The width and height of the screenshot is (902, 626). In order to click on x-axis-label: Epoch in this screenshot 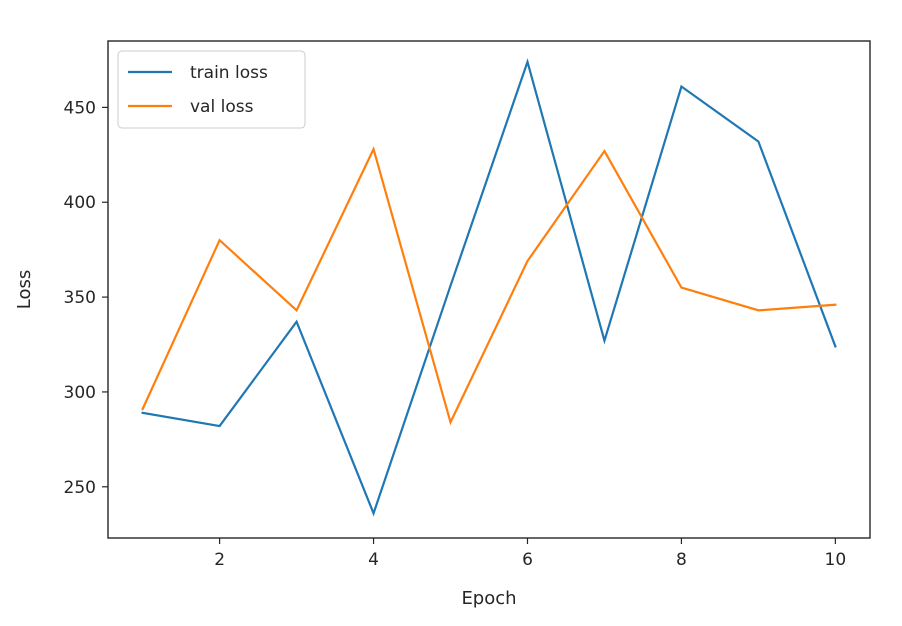, I will do `click(488, 598)`.